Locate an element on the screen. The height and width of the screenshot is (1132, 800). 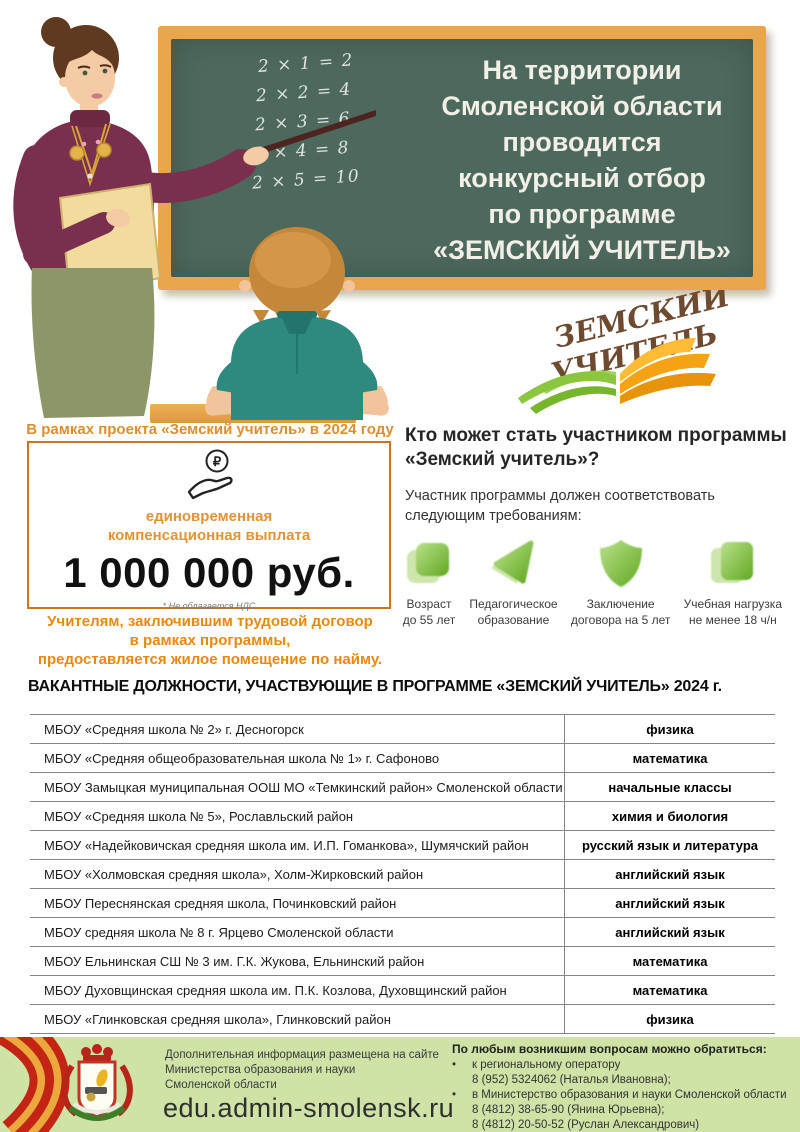
payout-label-line2: компенсационная выплата is located at coordinates (209, 535).